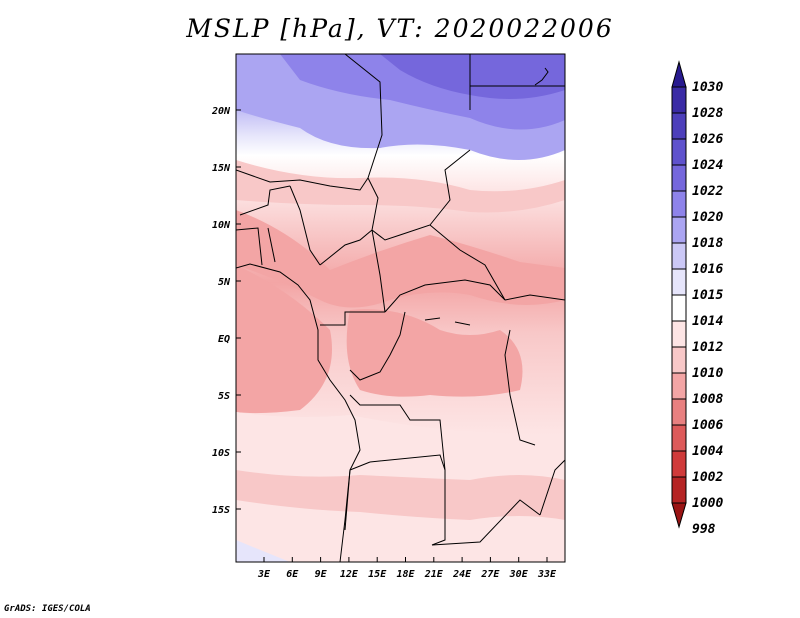  Describe the element at coordinates (377, 574) in the screenshot. I see `lon-tick-label: 15E` at that location.